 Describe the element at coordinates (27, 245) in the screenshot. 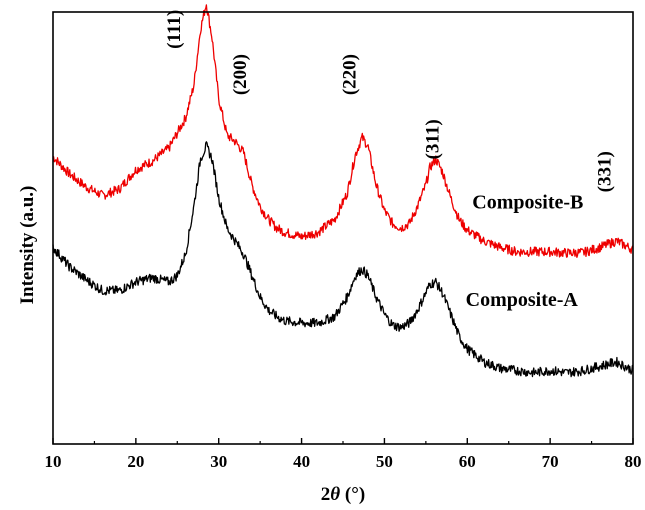

I see `y-axis-title: Intensity (a.u.)` at that location.